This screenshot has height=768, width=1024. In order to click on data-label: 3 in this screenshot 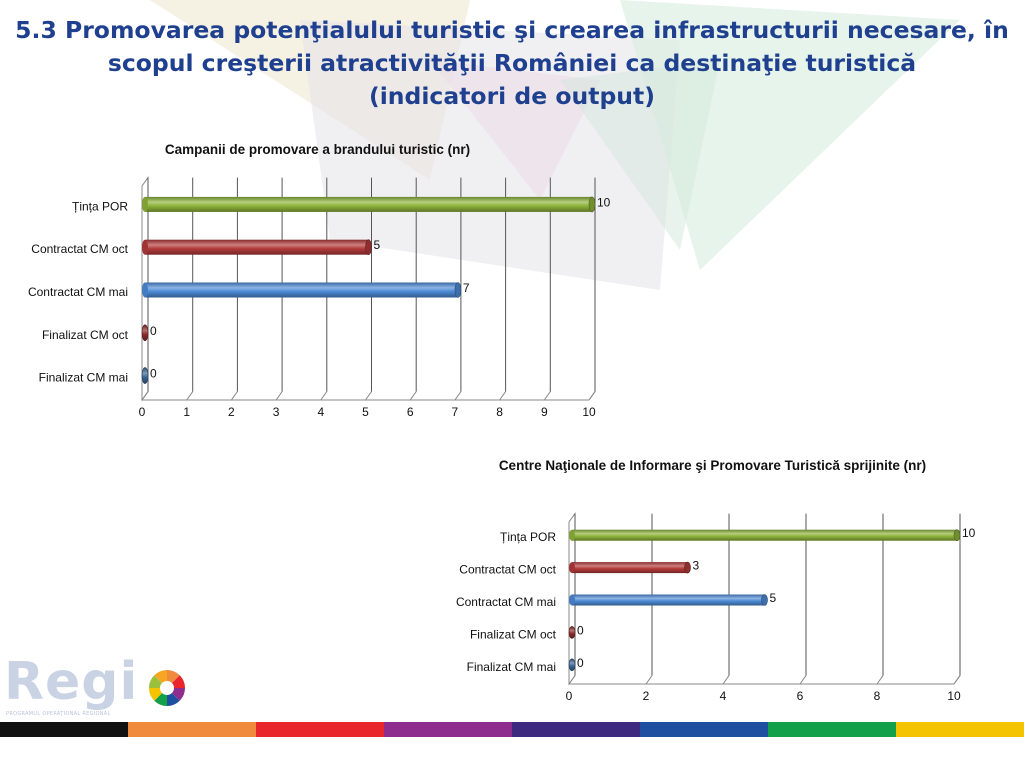, I will do `click(696, 566)`.